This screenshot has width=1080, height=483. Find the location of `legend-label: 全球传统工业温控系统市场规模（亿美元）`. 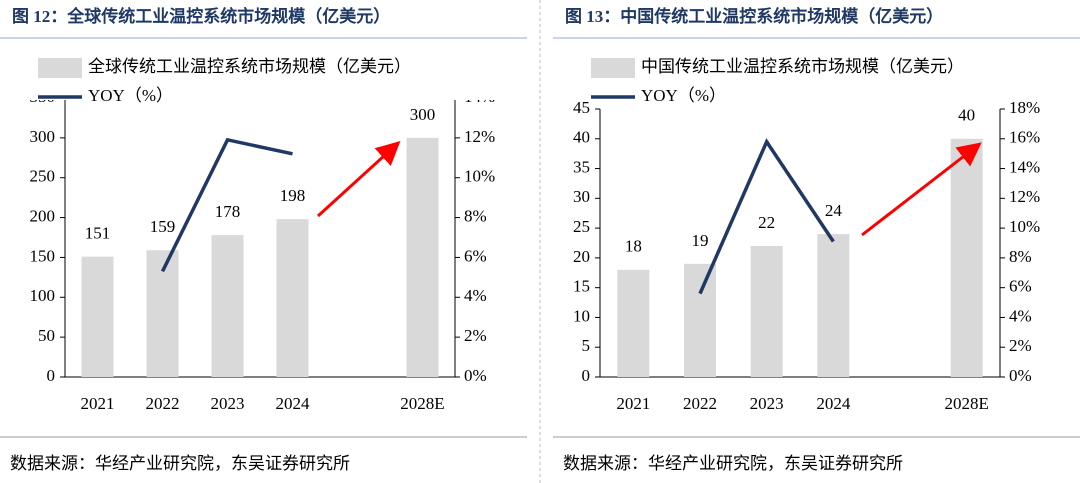

legend-label: 全球传统工业温控系统市场规模（亿美元） is located at coordinates (249, 66).